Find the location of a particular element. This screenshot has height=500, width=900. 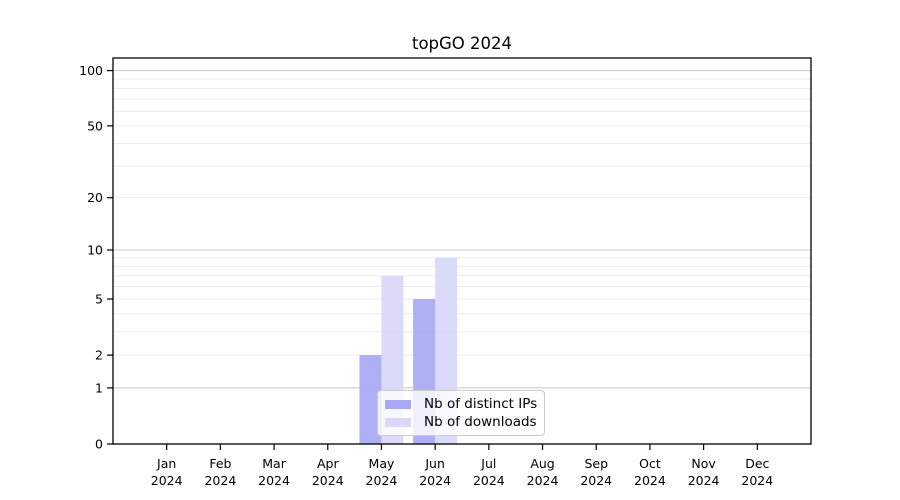

chart-title: topGO 2024 is located at coordinates (462, 43).